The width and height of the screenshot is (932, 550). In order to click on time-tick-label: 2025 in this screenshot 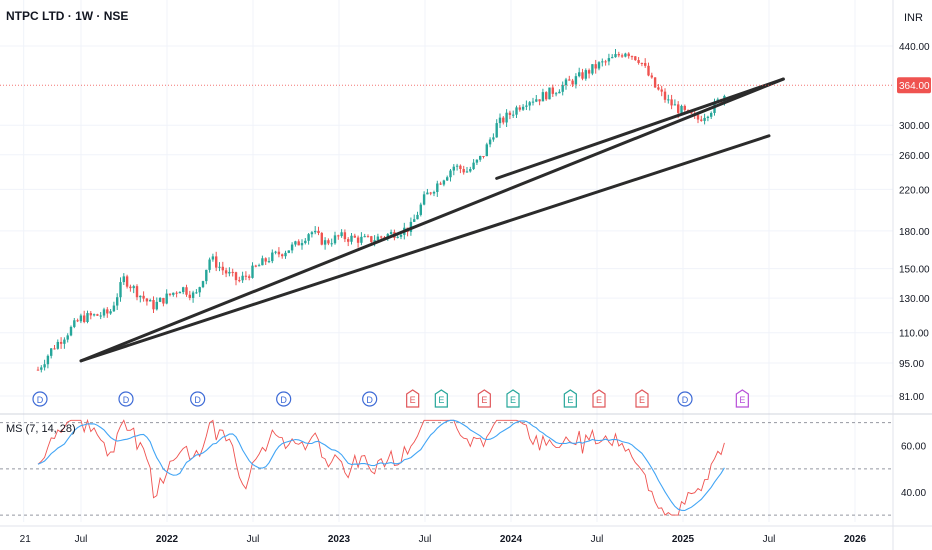, I will do `click(683, 539)`.